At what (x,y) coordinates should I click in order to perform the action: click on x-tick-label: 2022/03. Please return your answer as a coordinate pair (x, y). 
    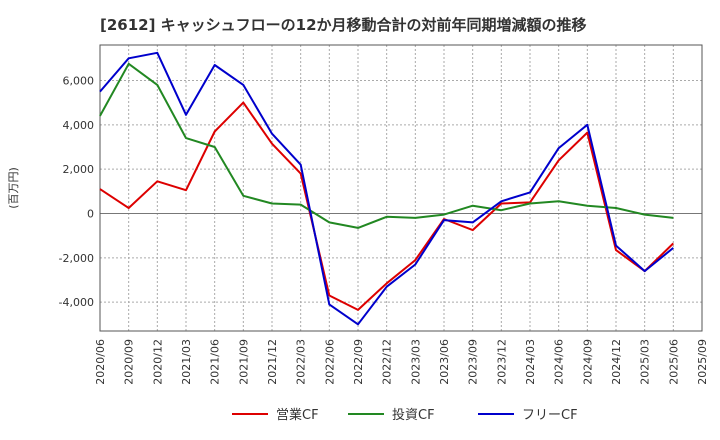
    Looking at the image, I should click on (301, 362).